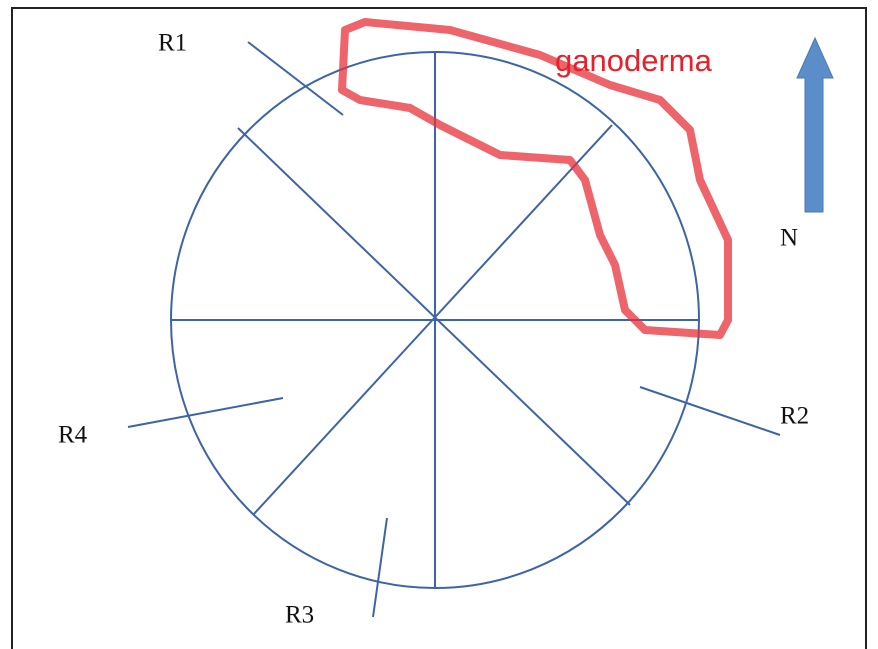 Image resolution: width=878 pixels, height=649 pixels. Describe the element at coordinates (634, 60) in the screenshot. I see `annotation: ganoderma` at that location.